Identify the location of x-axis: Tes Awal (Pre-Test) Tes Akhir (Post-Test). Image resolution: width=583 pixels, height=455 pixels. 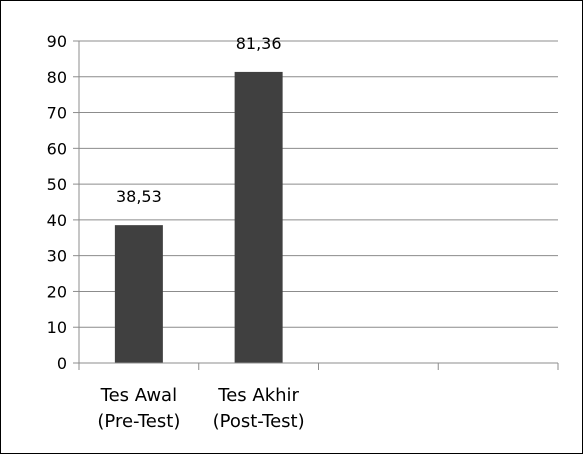
(318, 397).